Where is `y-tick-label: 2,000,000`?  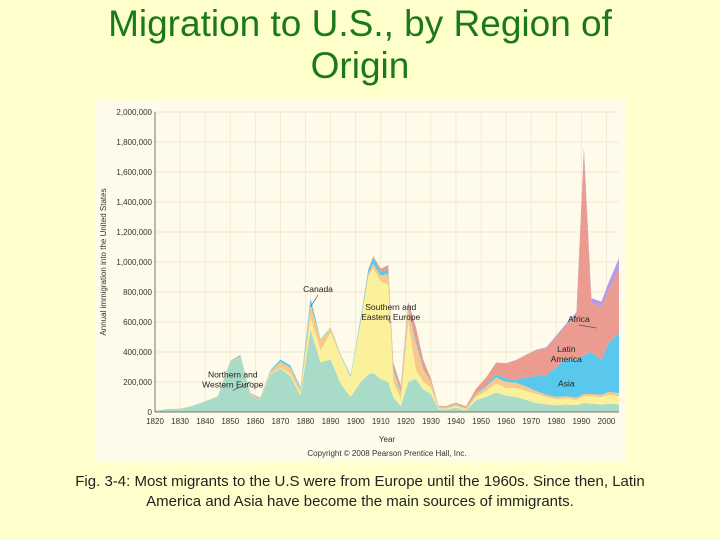
y-tick-label: 2,000,000 is located at coordinates (134, 112).